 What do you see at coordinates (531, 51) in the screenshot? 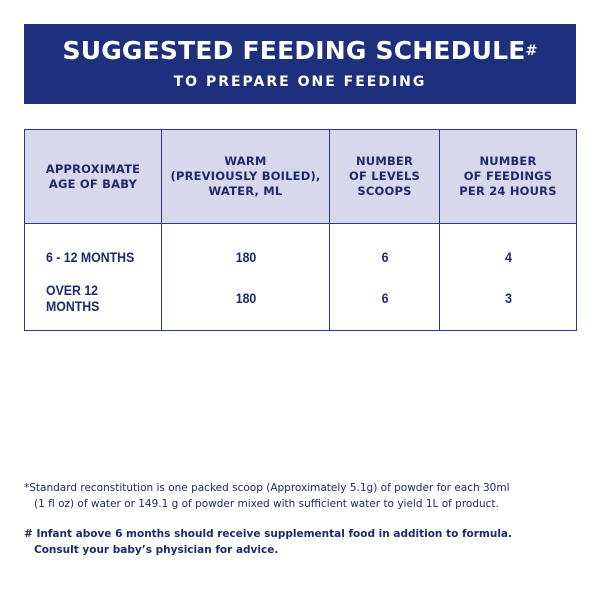
I see `title-footnote-mark: #` at bounding box center [531, 51].